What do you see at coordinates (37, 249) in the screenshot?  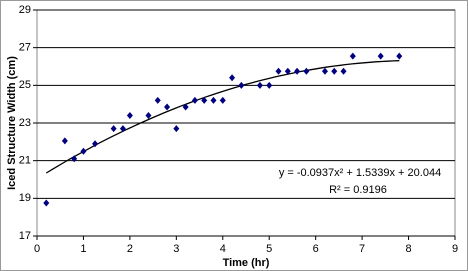 I see `x-tick-label: 0` at bounding box center [37, 249].